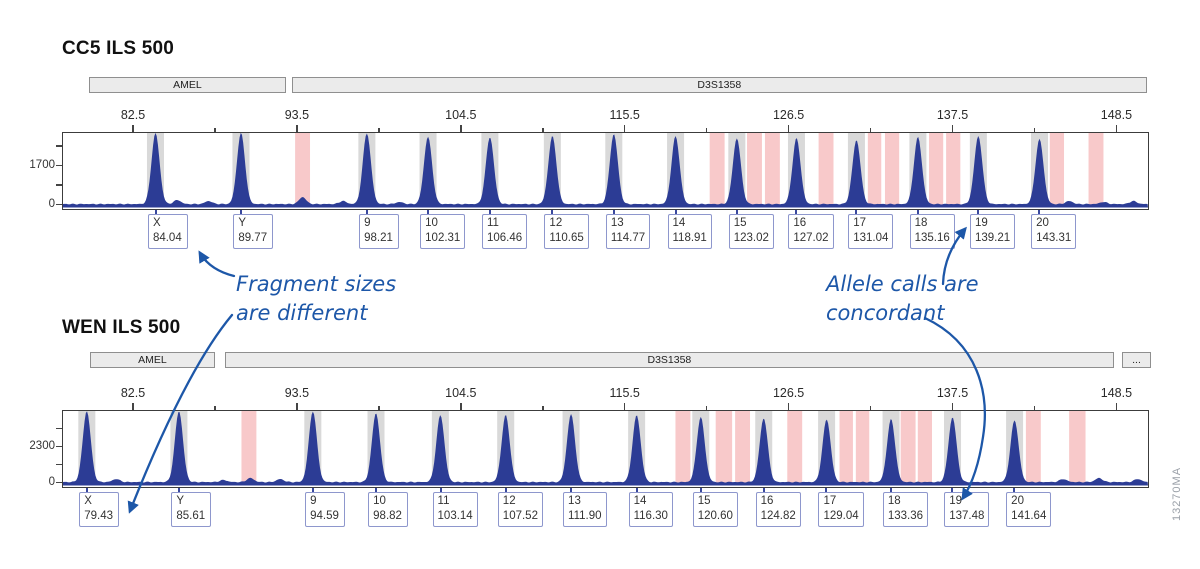 The height and width of the screenshot is (569, 1200). What do you see at coordinates (689, 231) in the screenshot?
I see `allele-label-box: 14 118.91` at bounding box center [689, 231].